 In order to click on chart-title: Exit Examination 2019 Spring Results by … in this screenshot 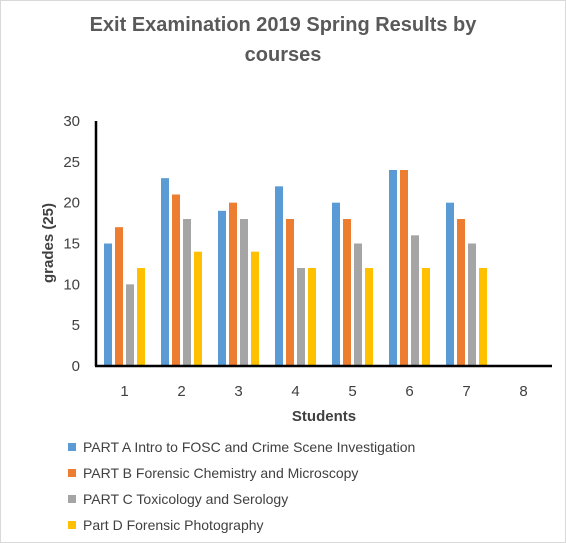, I will do `click(283, 40)`.